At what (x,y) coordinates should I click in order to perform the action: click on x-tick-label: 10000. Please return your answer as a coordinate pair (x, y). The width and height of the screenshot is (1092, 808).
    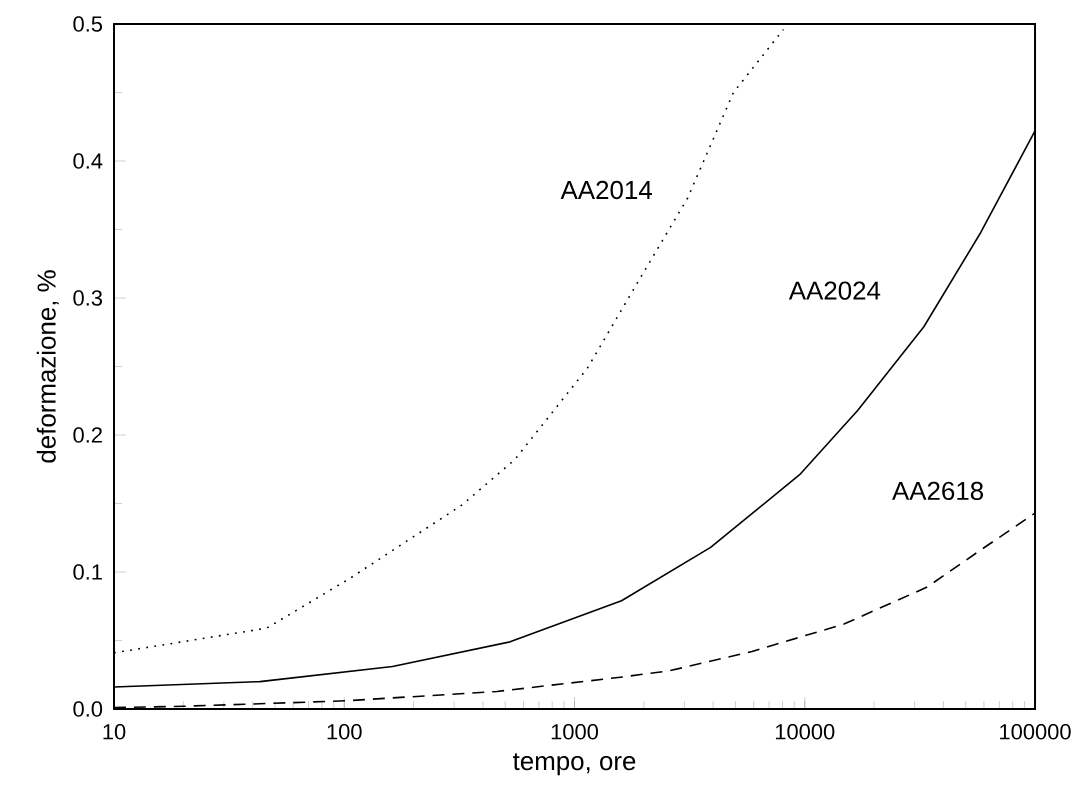
    Looking at the image, I should click on (805, 732).